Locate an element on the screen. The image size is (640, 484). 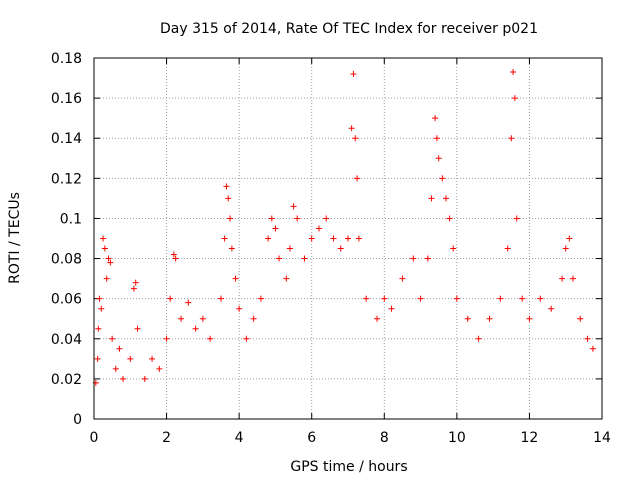
x-tick-label: 0 is located at coordinates (94, 438).